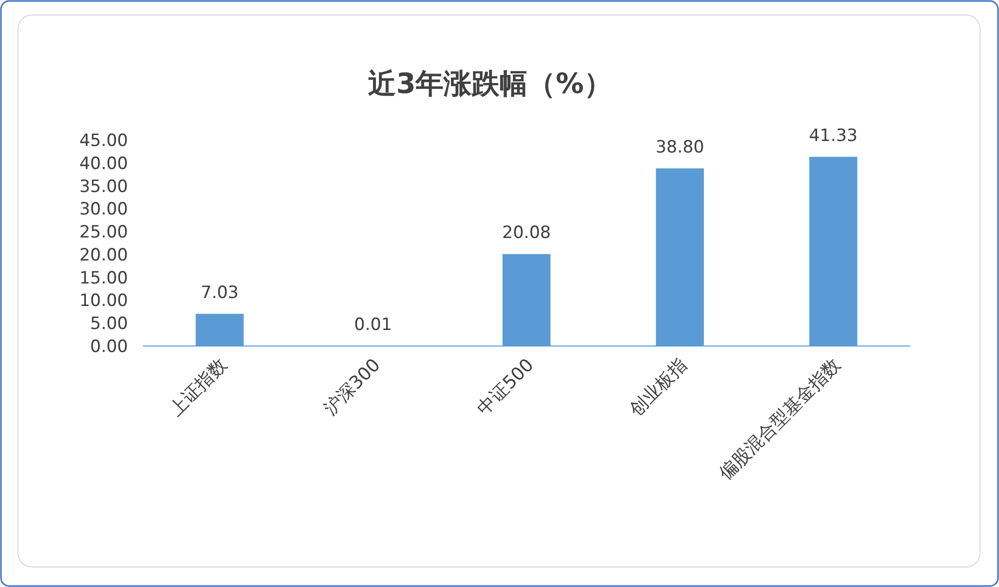 Image resolution: width=999 pixels, height=587 pixels. Describe the element at coordinates (103, 232) in the screenshot. I see `y-tick-label: 25.00` at that location.